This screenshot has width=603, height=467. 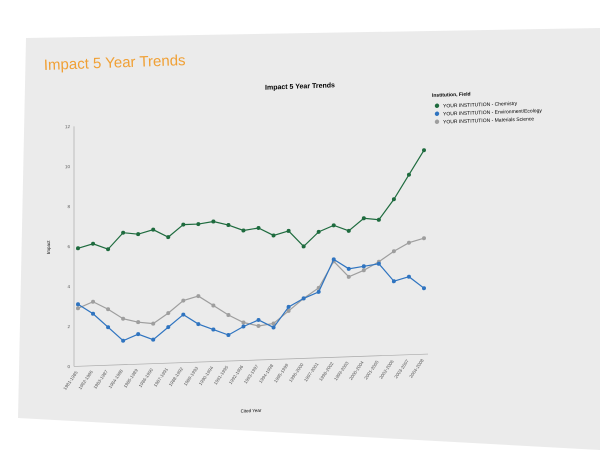 What do you see at coordinates (300, 86) in the screenshot?
I see `chart-title: Impact 5 Year Trends` at bounding box center [300, 86].